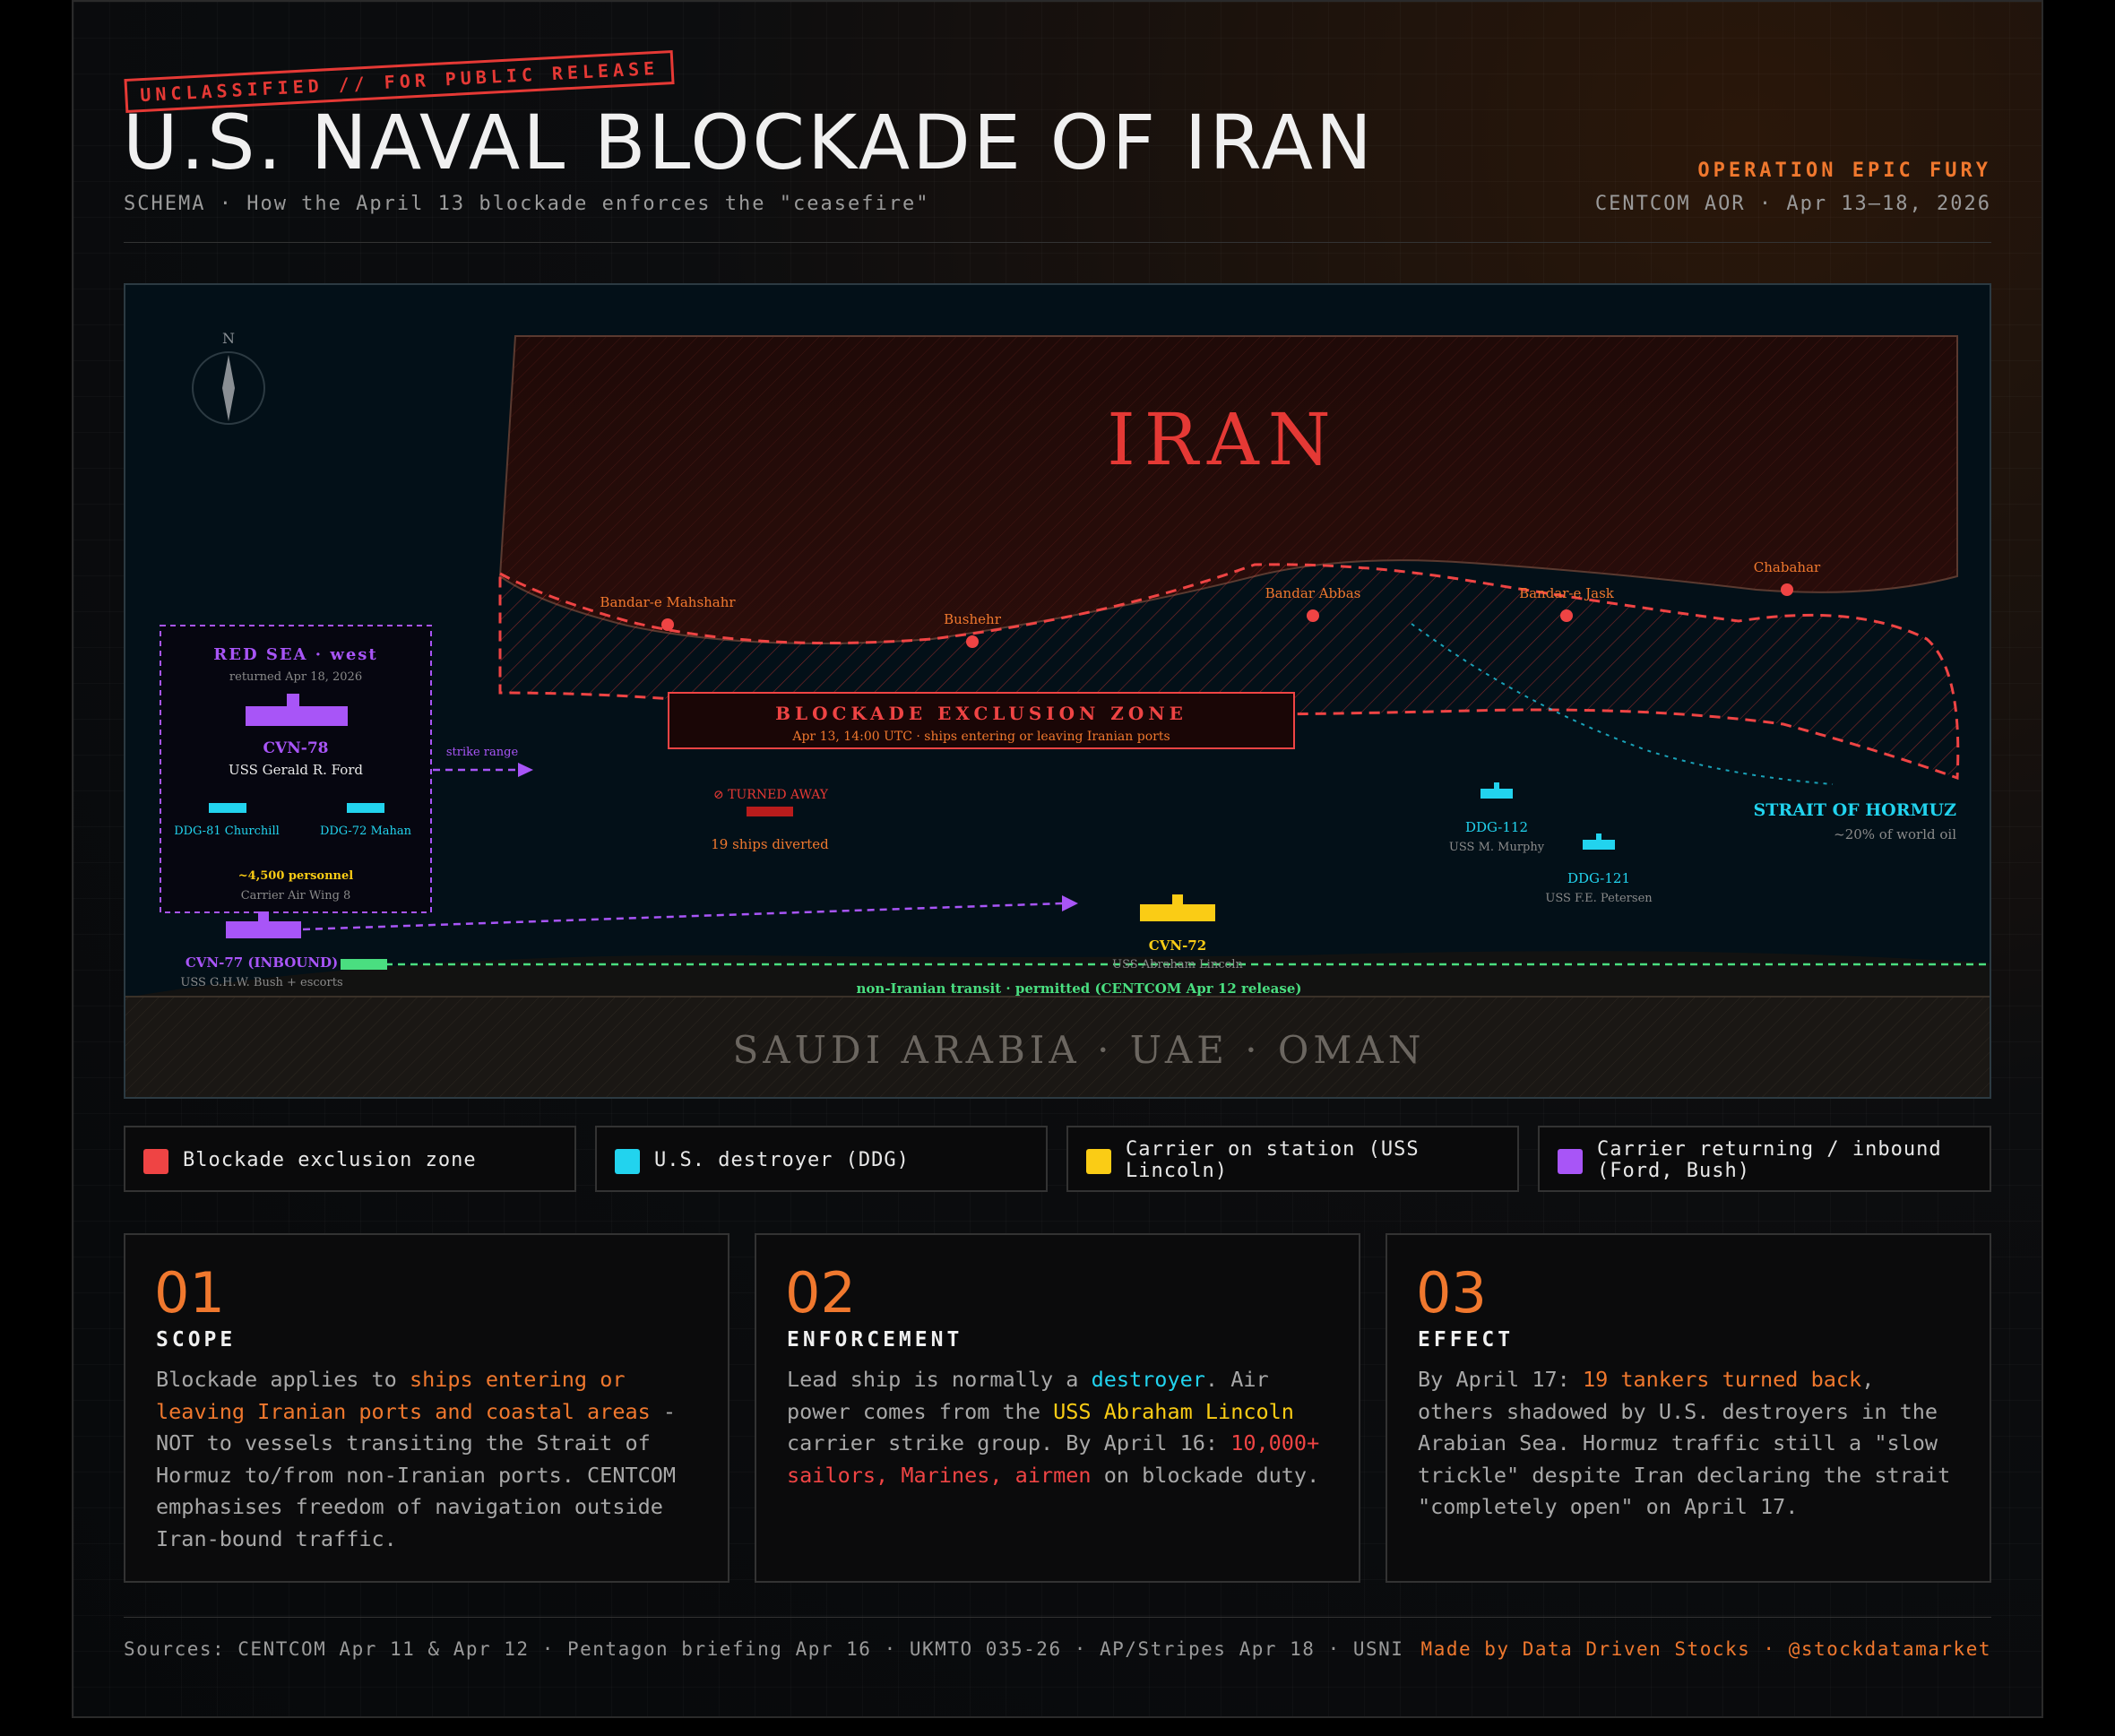 Image resolution: width=2115 pixels, height=1736 pixels. I want to click on port-bandar-e-mahshahr: Bandar-e Mahshahr, so click(668, 612).